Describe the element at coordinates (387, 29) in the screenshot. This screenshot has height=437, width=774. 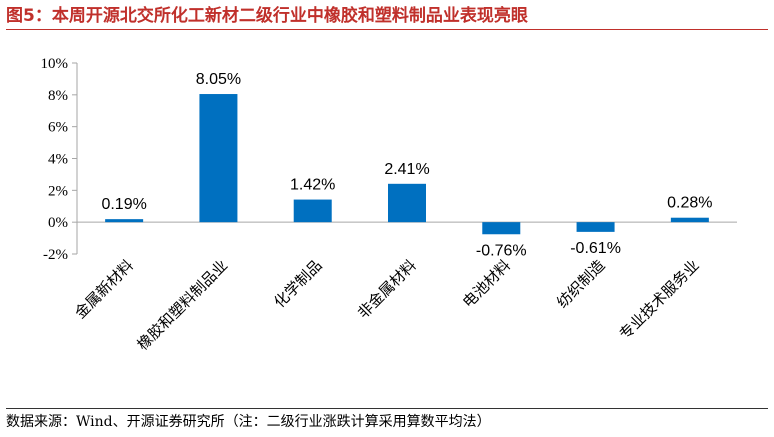
I see `title-rule` at that location.